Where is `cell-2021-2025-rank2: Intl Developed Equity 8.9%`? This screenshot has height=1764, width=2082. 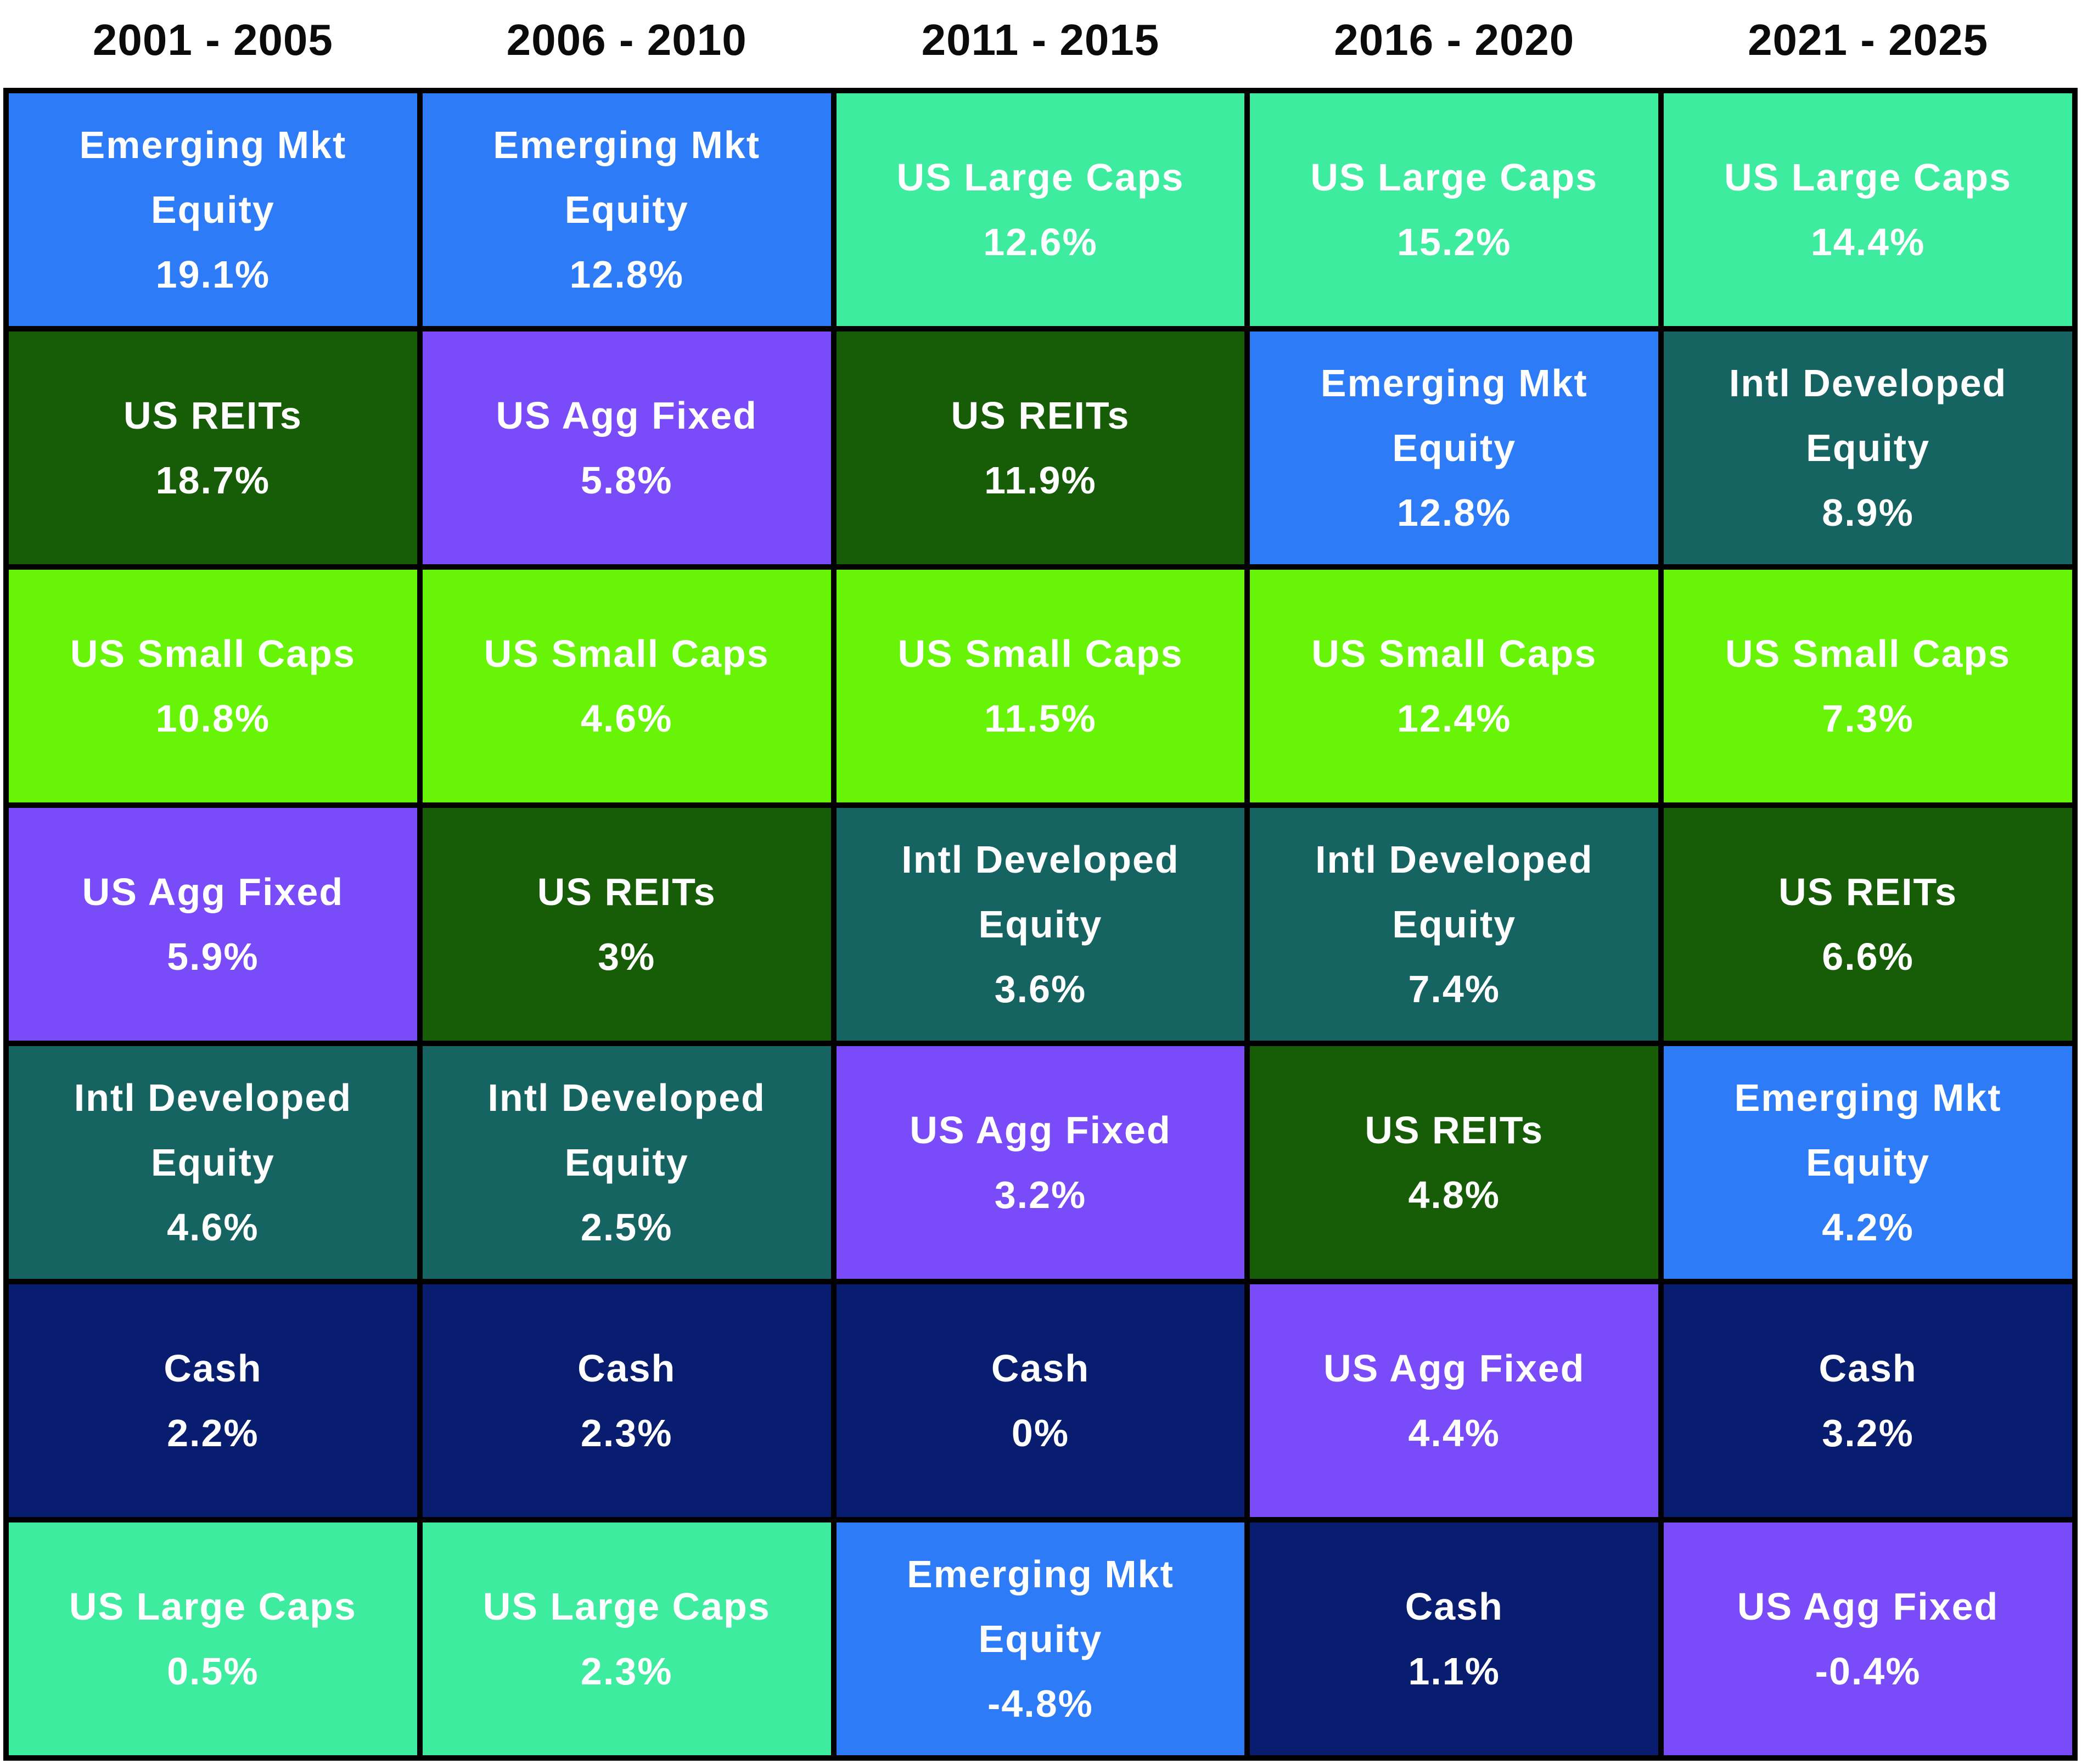
cell-2021-2025-rank2: Intl Developed Equity 8.9% is located at coordinates (1868, 448).